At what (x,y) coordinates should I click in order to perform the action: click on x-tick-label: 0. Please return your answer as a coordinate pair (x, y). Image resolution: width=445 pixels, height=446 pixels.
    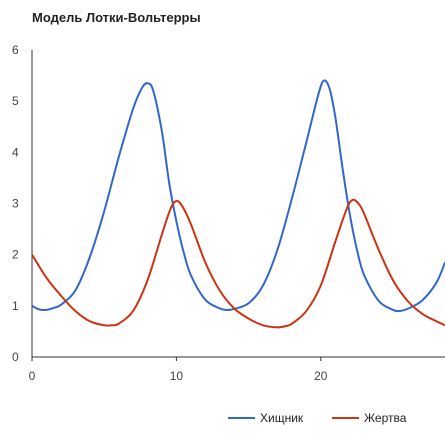
    Looking at the image, I should click on (32, 376).